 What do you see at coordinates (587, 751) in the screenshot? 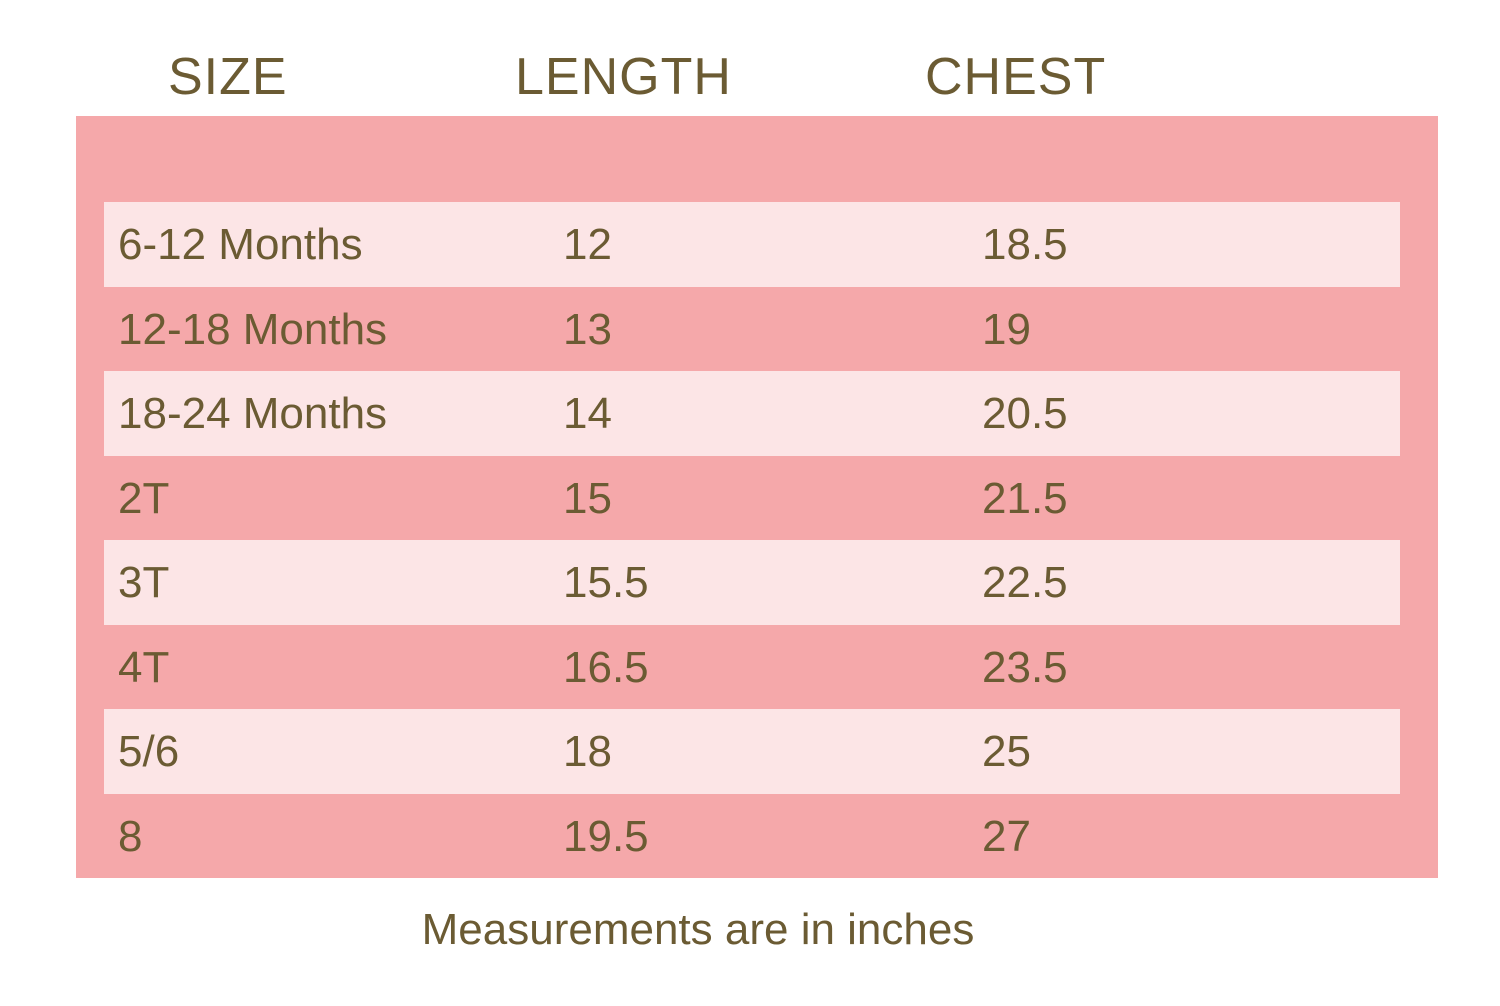
I see `table-cell: 18` at bounding box center [587, 751].